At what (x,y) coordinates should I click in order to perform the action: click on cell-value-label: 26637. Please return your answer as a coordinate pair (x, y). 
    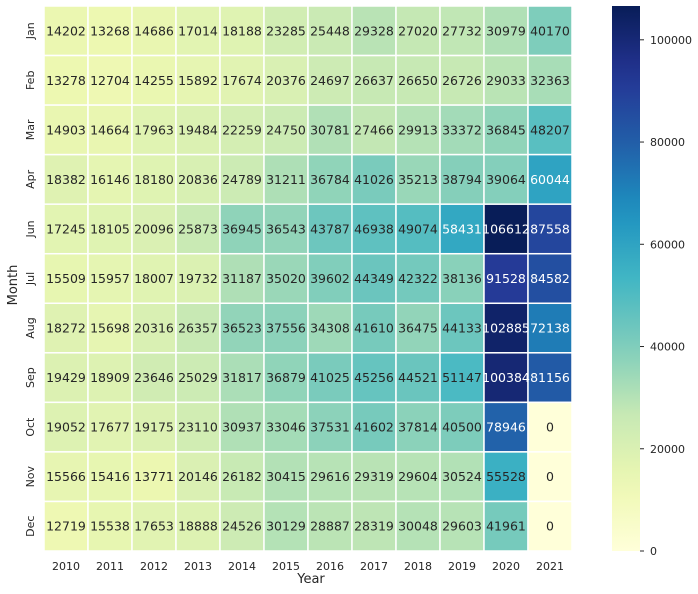
    Looking at the image, I should click on (374, 80).